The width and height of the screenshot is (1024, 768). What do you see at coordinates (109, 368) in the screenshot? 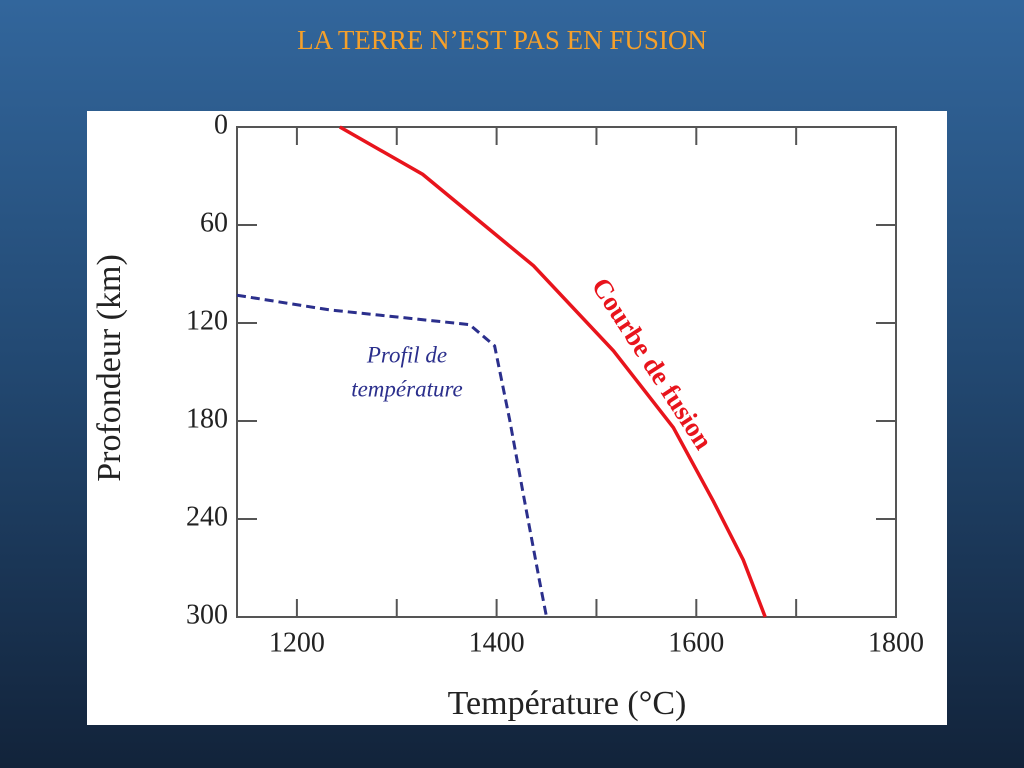
I see `y-axis-label: Profondeur (km)` at bounding box center [109, 368].